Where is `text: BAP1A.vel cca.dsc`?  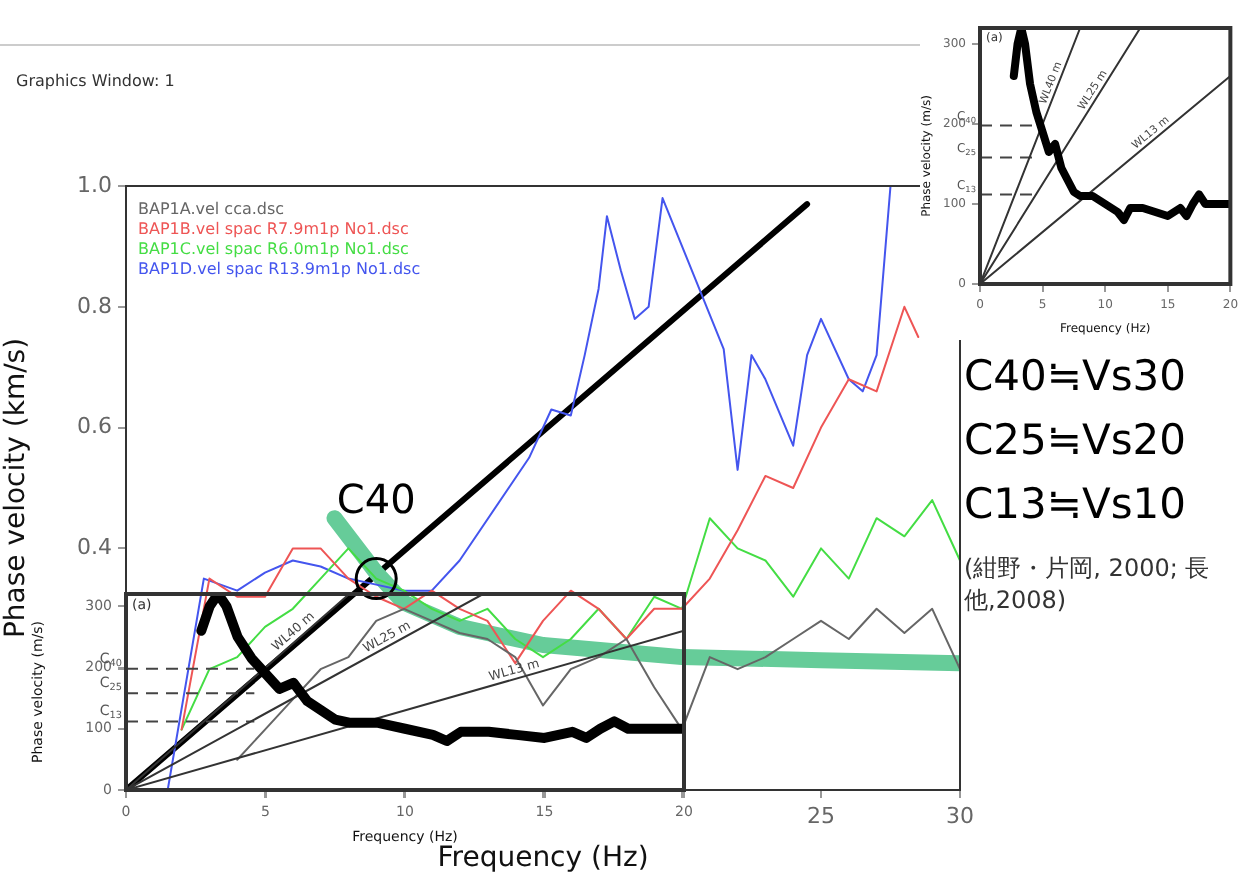
text: BAP1A.vel cca.dsc is located at coordinates (211, 209).